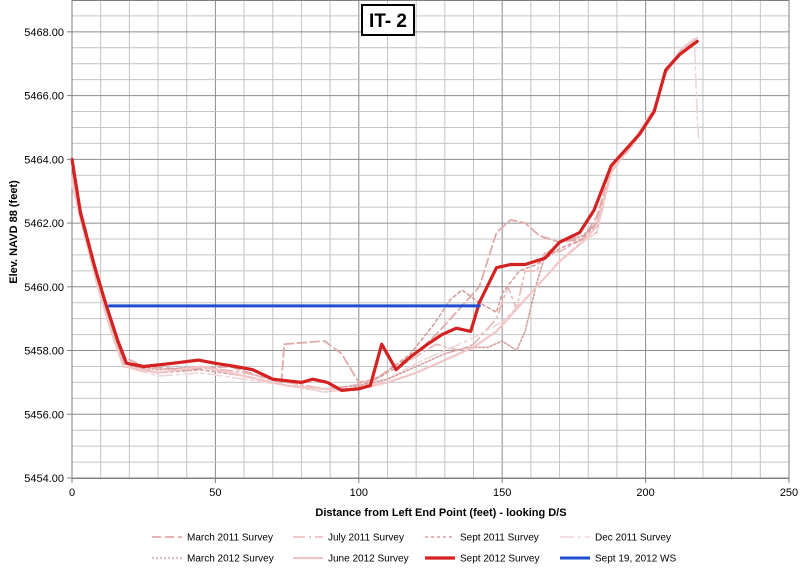  Describe the element at coordinates (366, 538) in the screenshot. I see `legend-label: July 2011 Survey` at that location.